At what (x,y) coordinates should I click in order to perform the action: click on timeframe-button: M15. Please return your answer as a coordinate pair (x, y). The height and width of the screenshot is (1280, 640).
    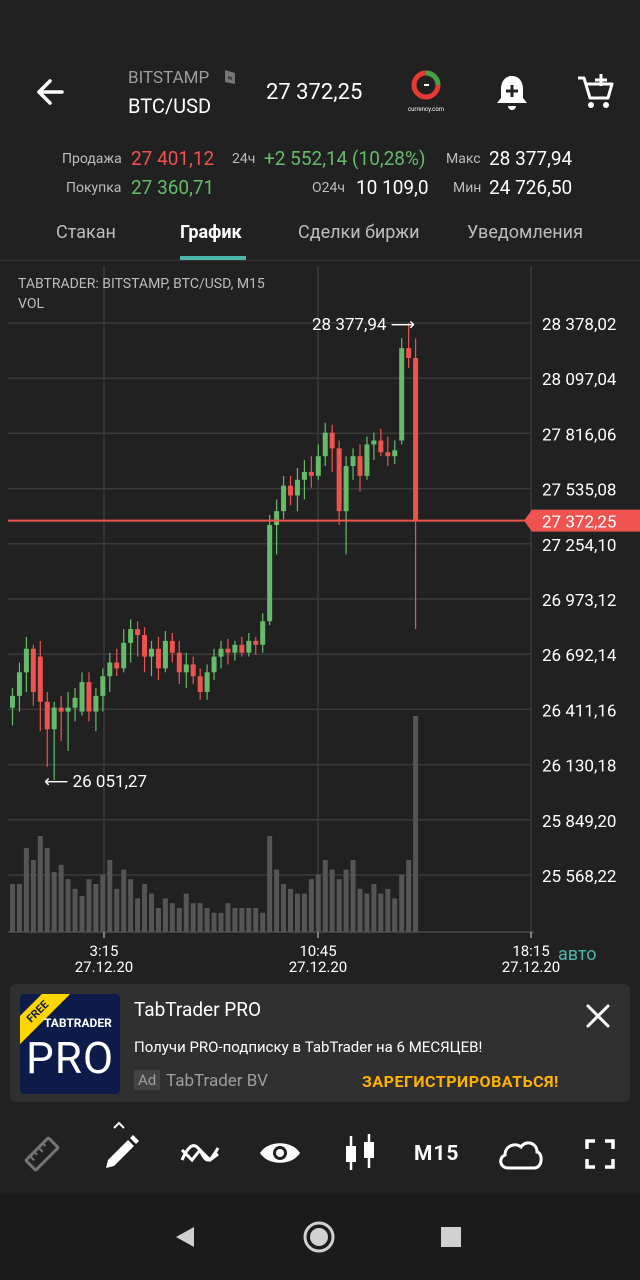
    Looking at the image, I should click on (437, 1154).